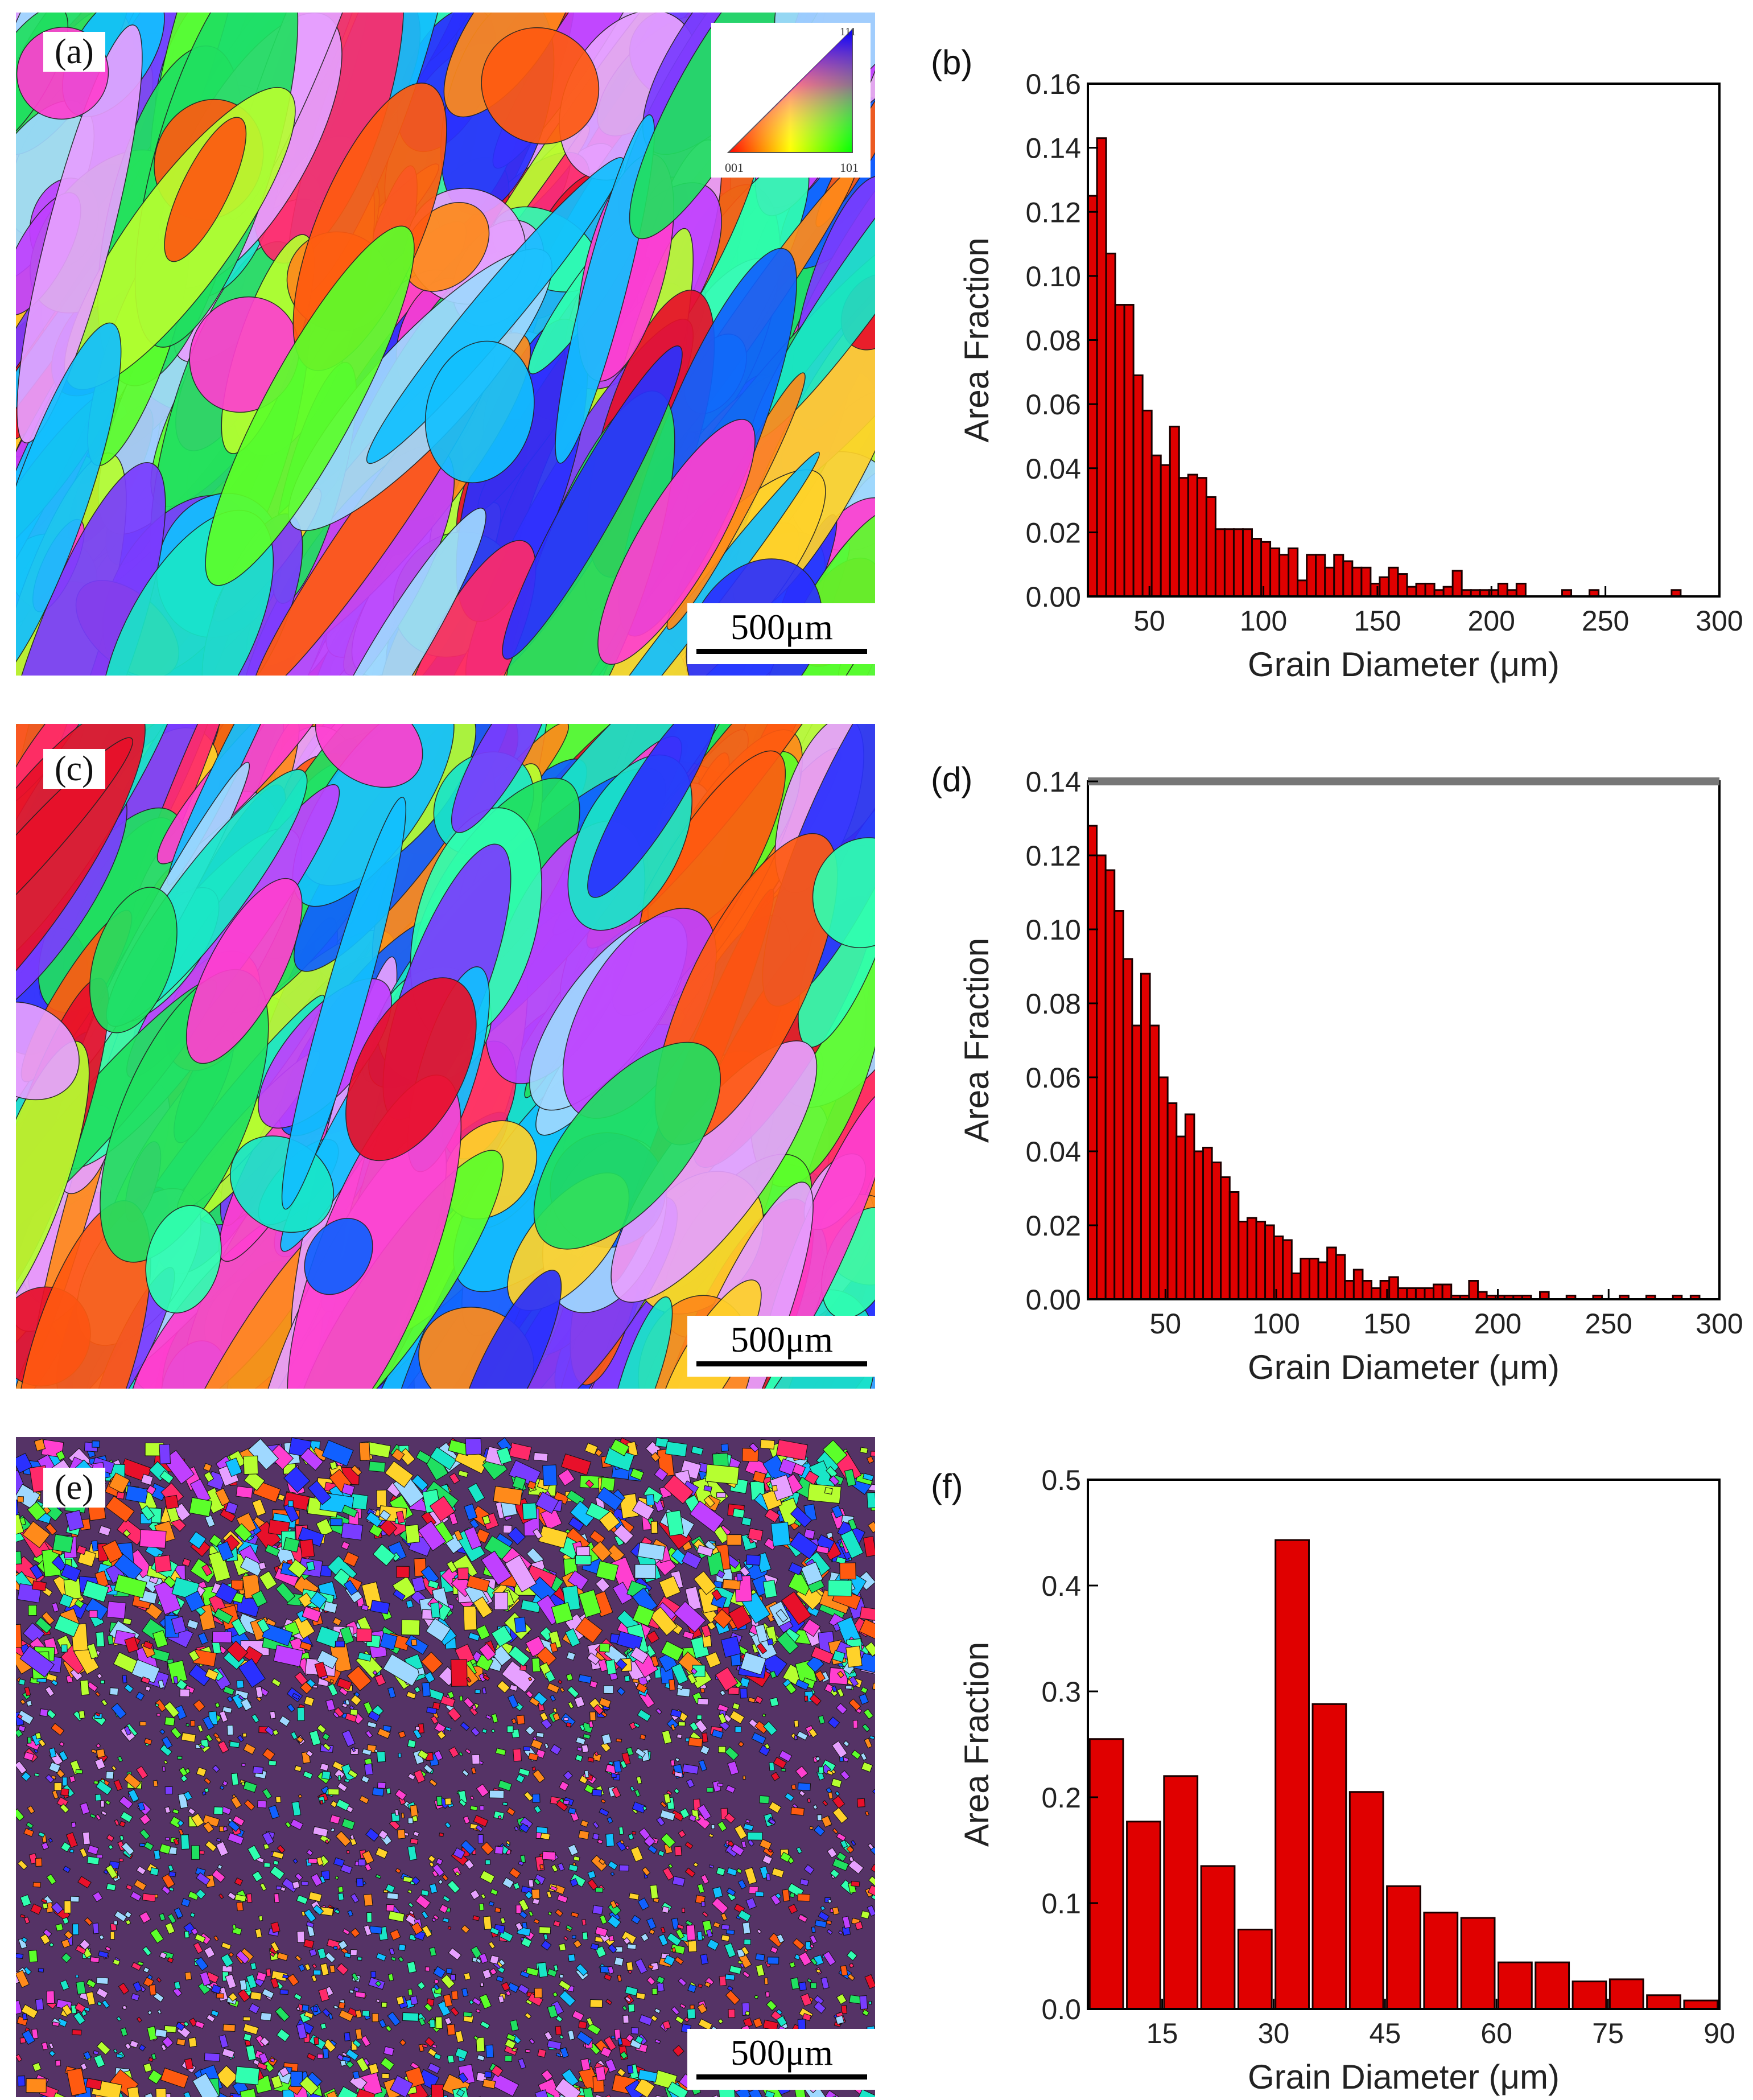 Image resolution: width=1753 pixels, height=2100 pixels. Describe the element at coordinates (1385, 2033) in the screenshot. I see `x-tick-label: 45` at that location.